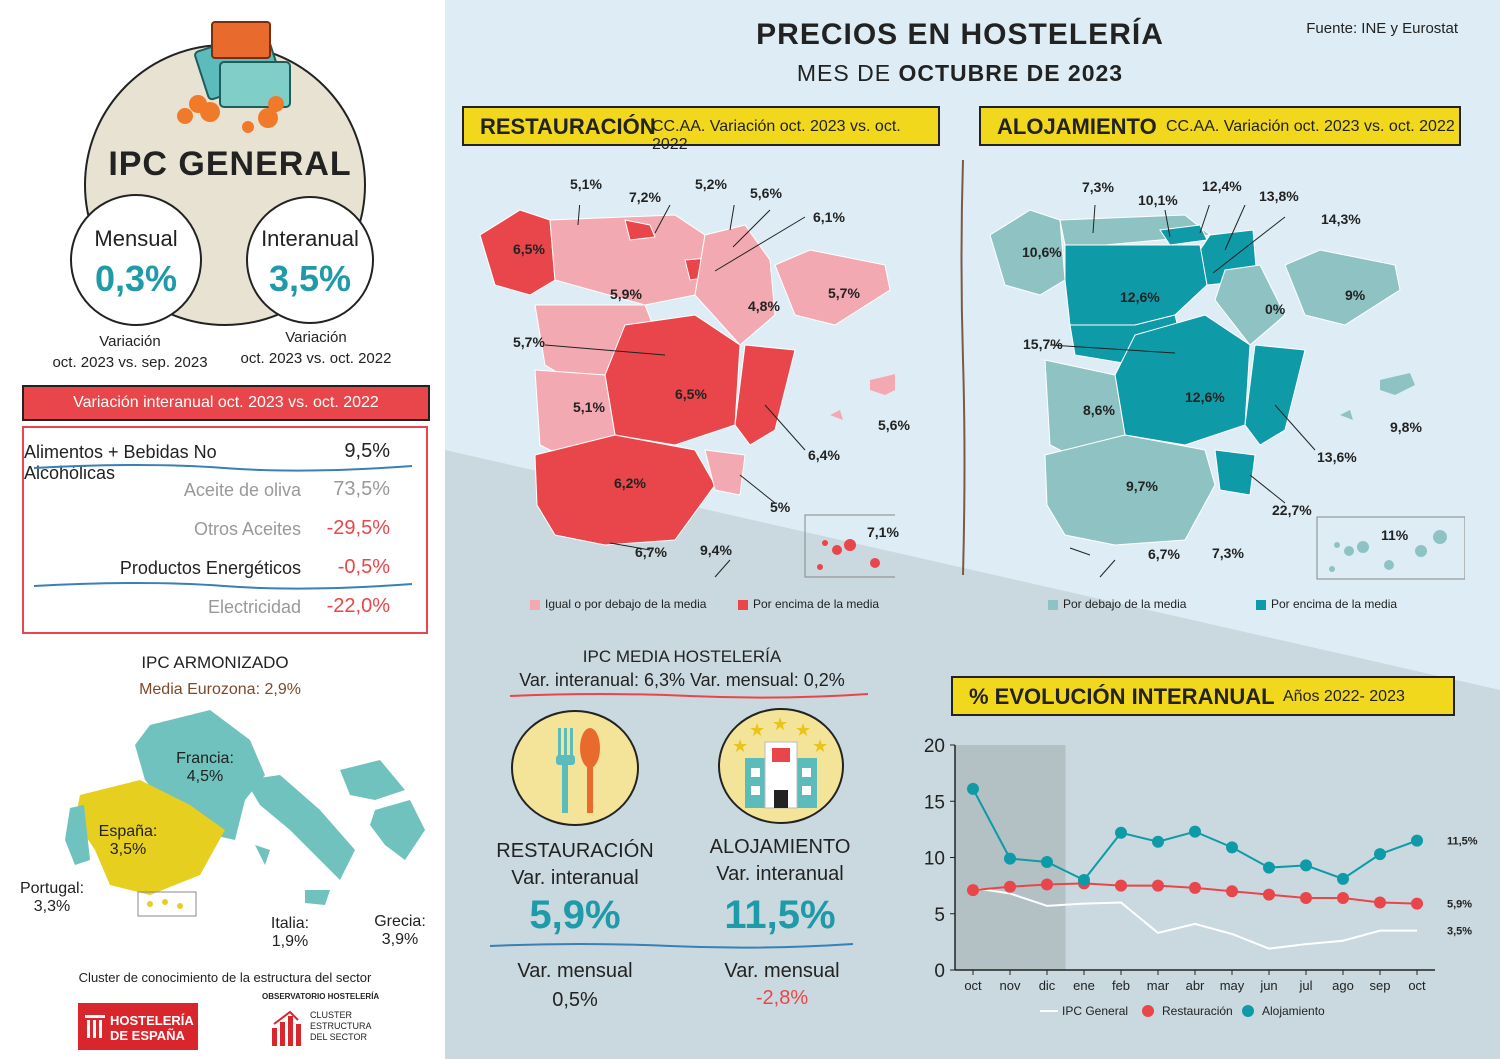 Image resolution: width=1500 pixels, height=1059 pixels. I want to click on map-label: 22,7%, so click(1292, 510).